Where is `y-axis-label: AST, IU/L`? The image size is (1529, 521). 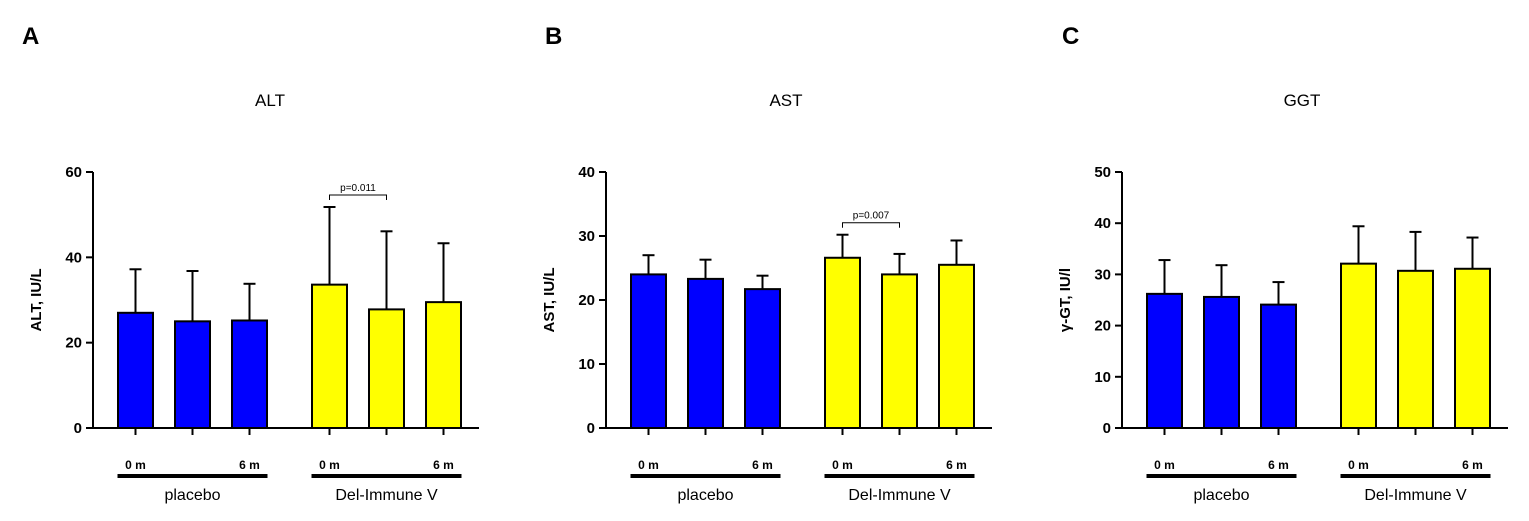
y-axis-label: AST, IU/L is located at coordinates (549, 299).